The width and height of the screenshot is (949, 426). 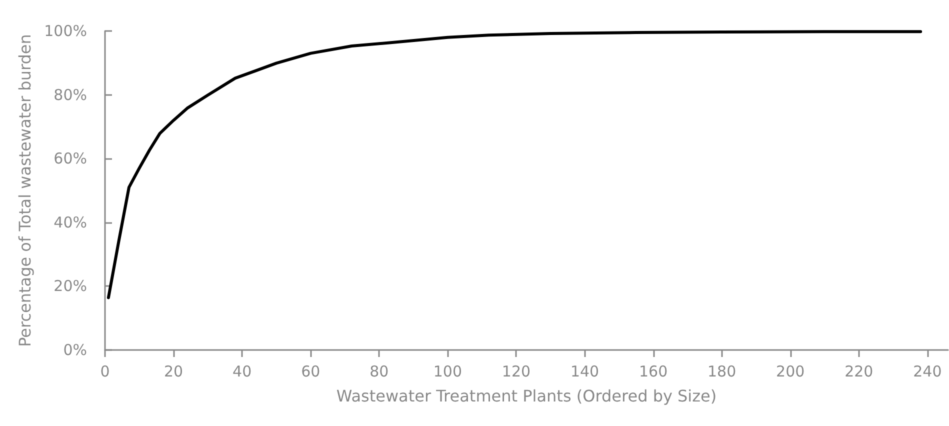 I want to click on x-tick-label: 60, so click(x=310, y=371).